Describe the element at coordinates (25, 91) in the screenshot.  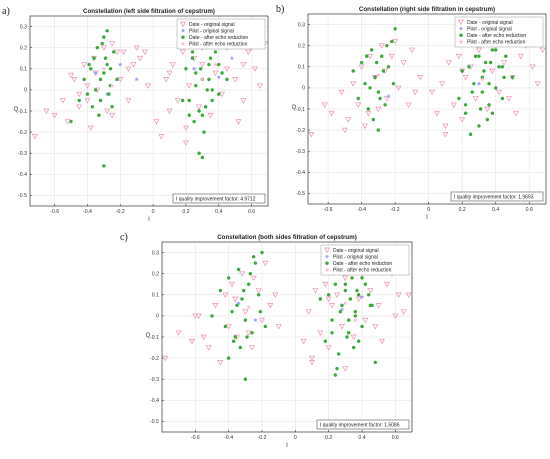
I see `y-tick-label: 0` at that location.